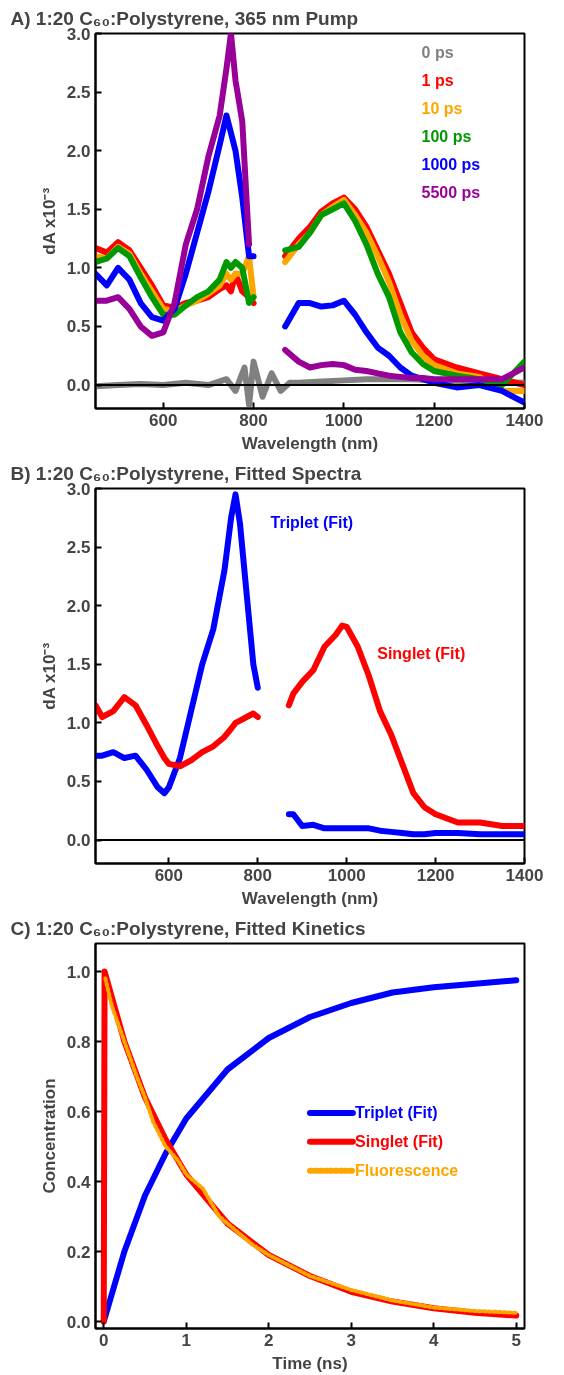  What do you see at coordinates (421, 654) in the screenshot?
I see `series-label: Singlet (Fit)` at bounding box center [421, 654].